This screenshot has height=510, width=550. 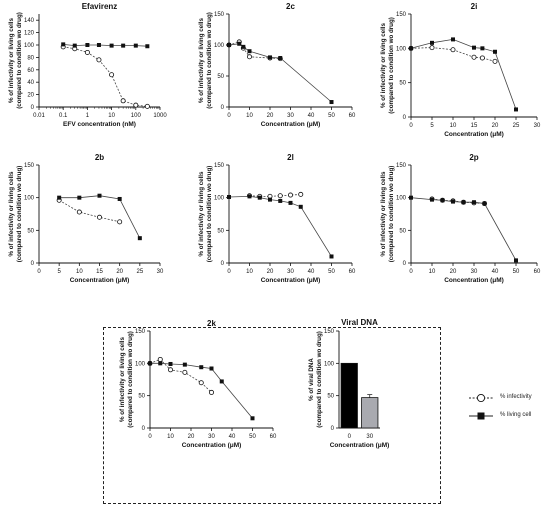 What do you see at coordinates (63, 116) in the screenshot?
I see `x-tick-label: 0.1` at bounding box center [63, 116].